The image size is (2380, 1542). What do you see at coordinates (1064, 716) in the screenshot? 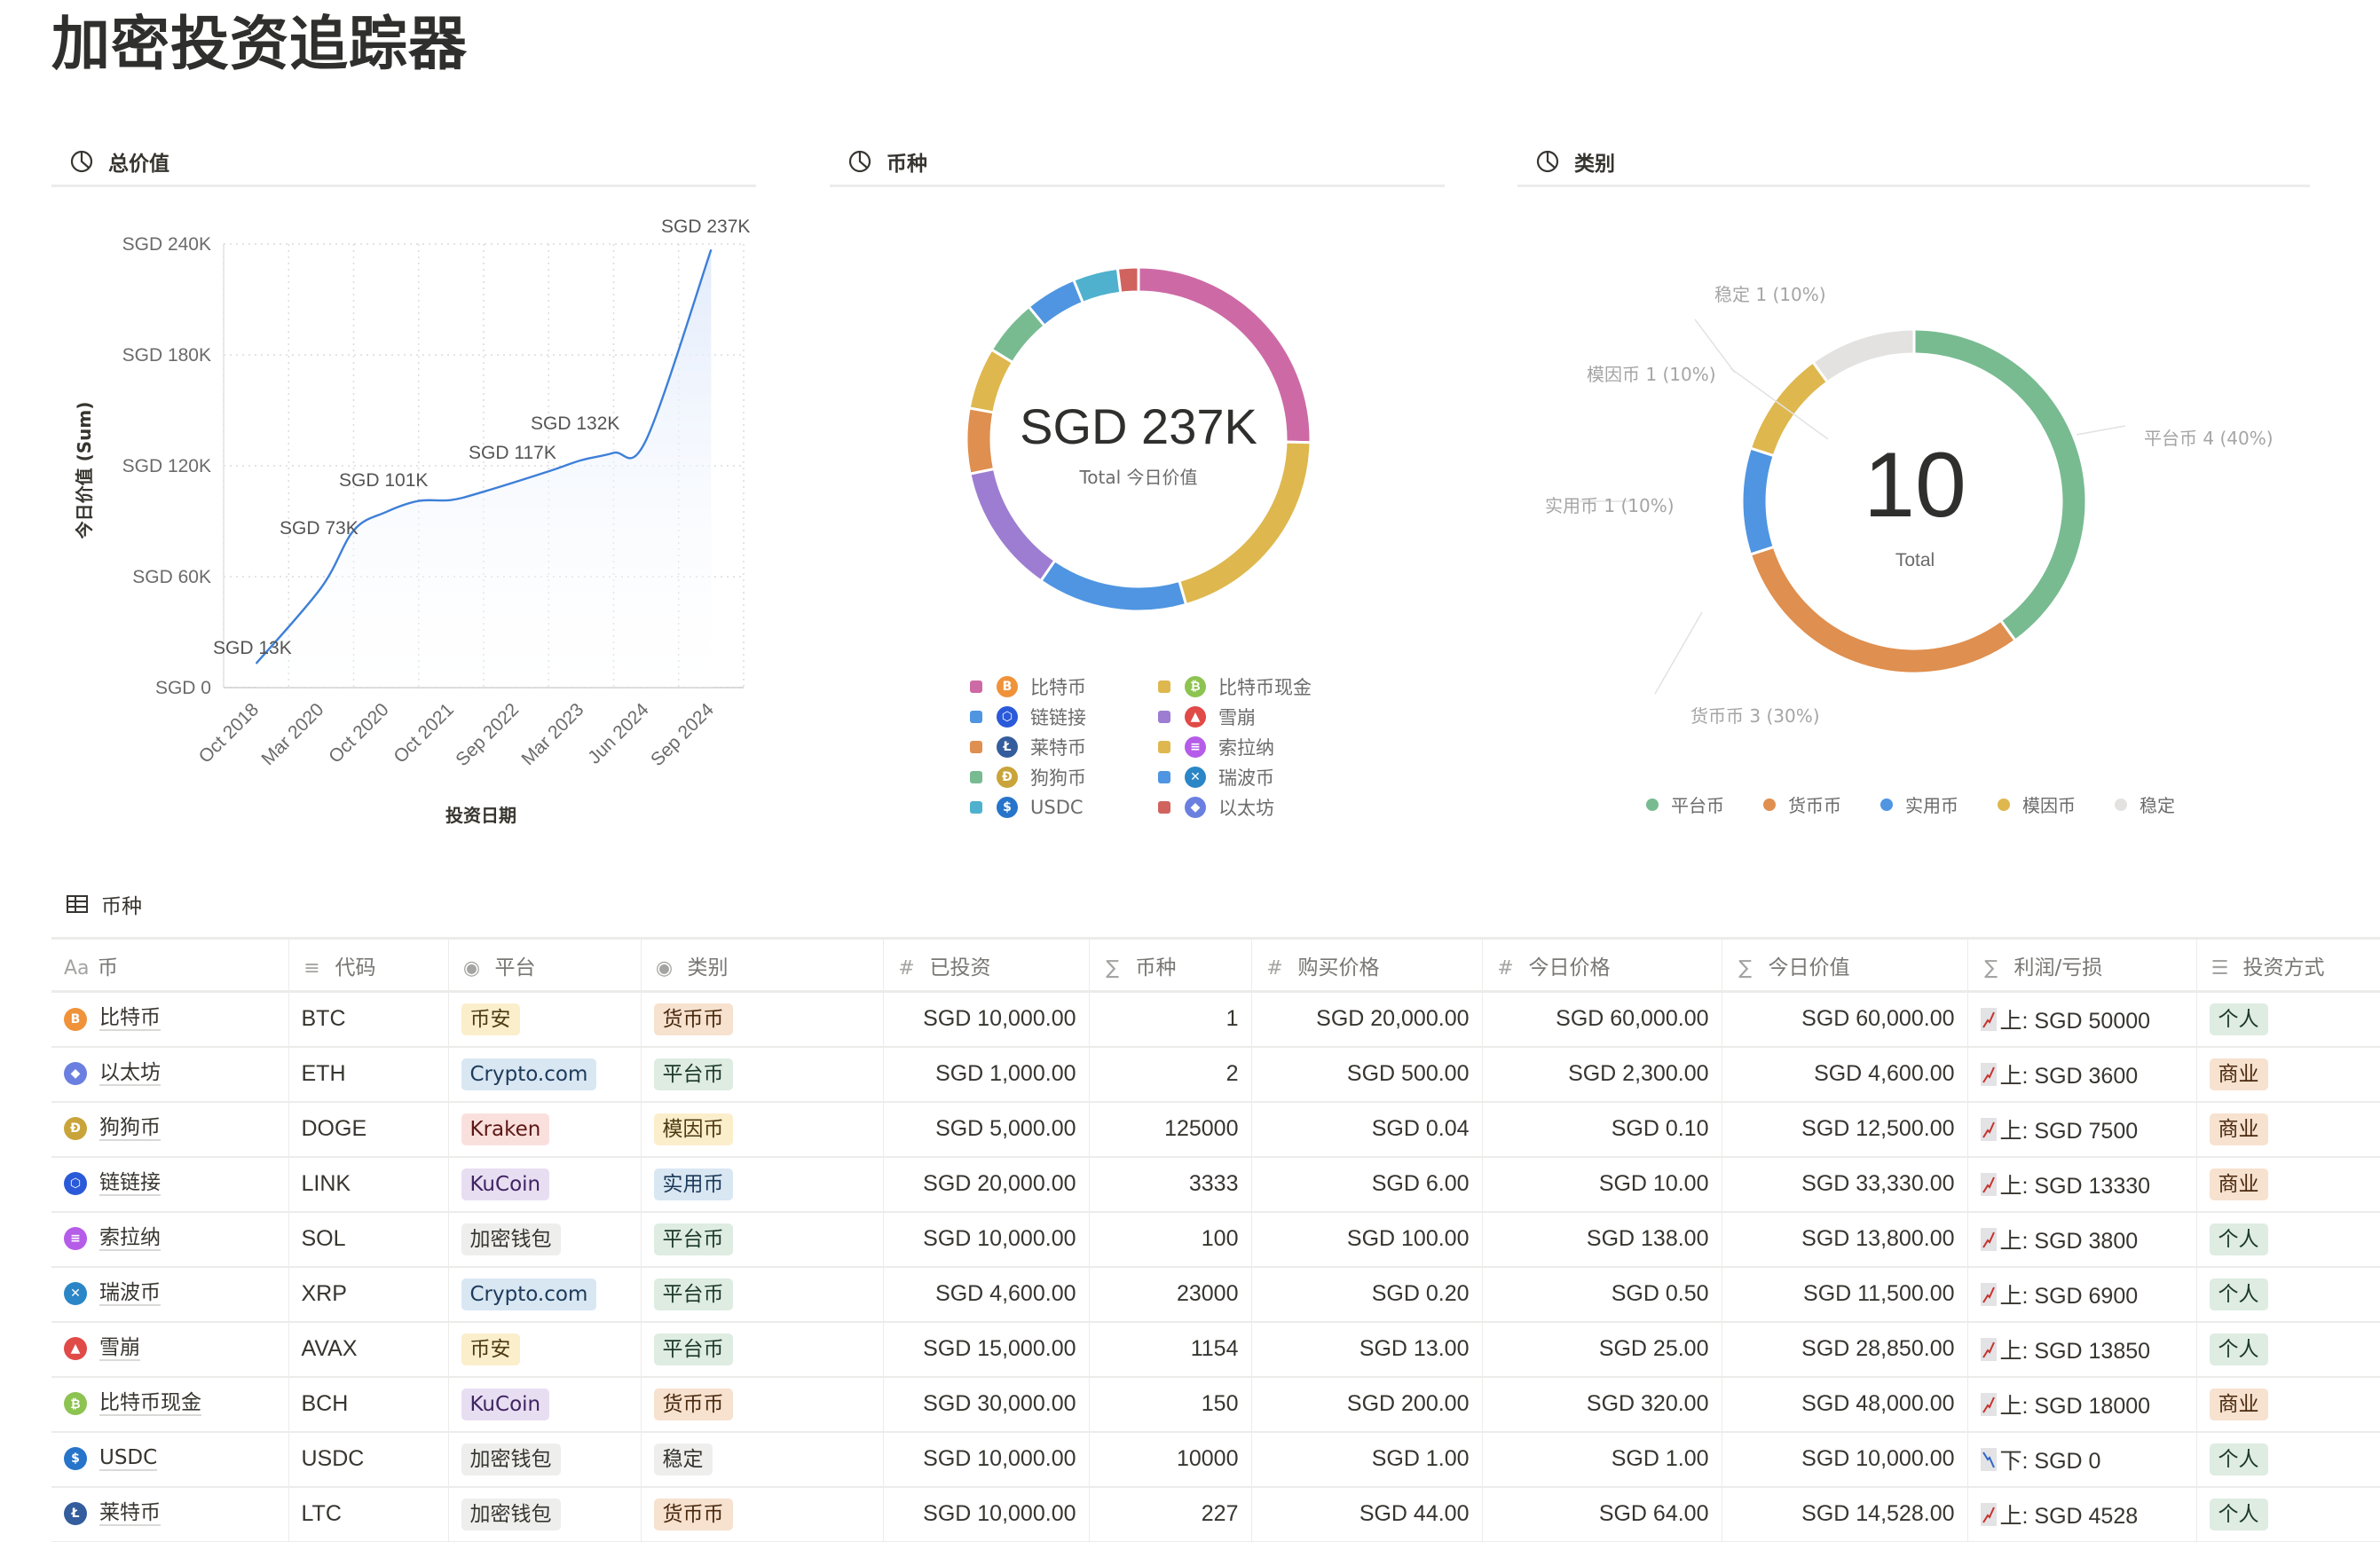
I see `legend-item: ⬡ 链链接` at bounding box center [1064, 716].